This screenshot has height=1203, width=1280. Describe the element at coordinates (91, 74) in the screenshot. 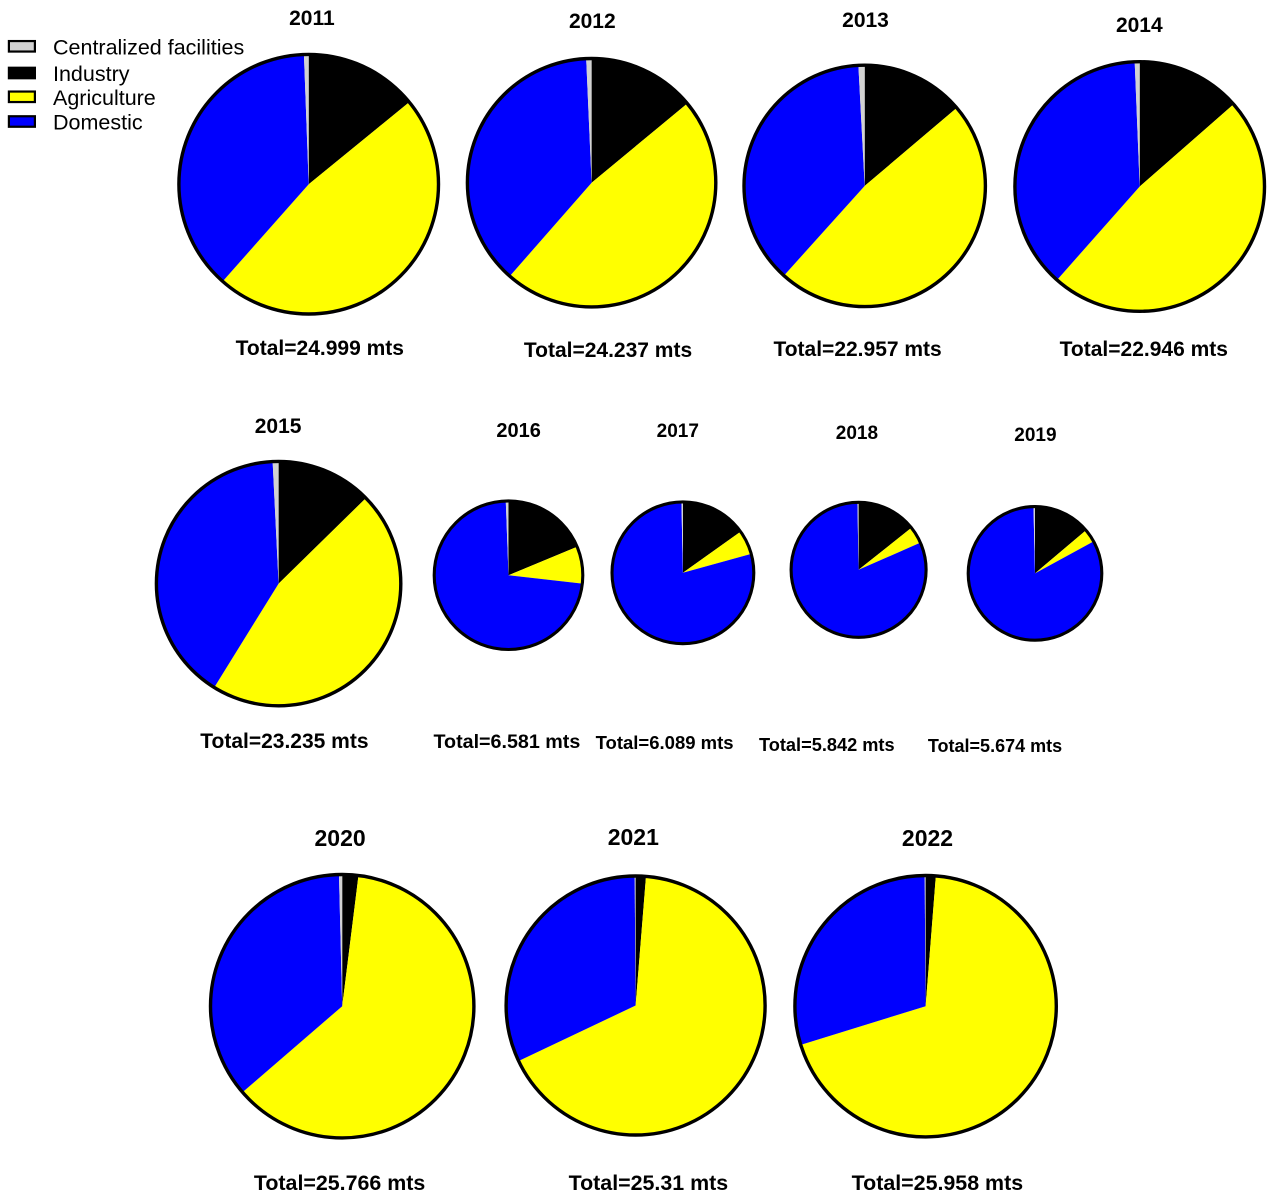

I see `svg-text: Industry` at that location.